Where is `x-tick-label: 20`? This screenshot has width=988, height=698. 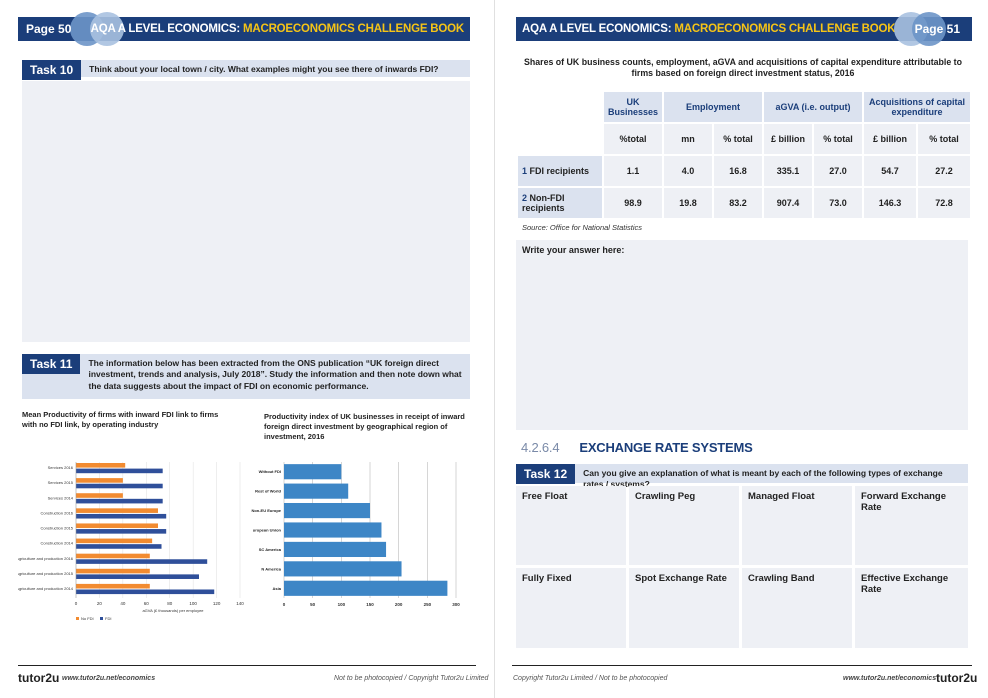 x-tick-label: 20 is located at coordinates (100, 603).